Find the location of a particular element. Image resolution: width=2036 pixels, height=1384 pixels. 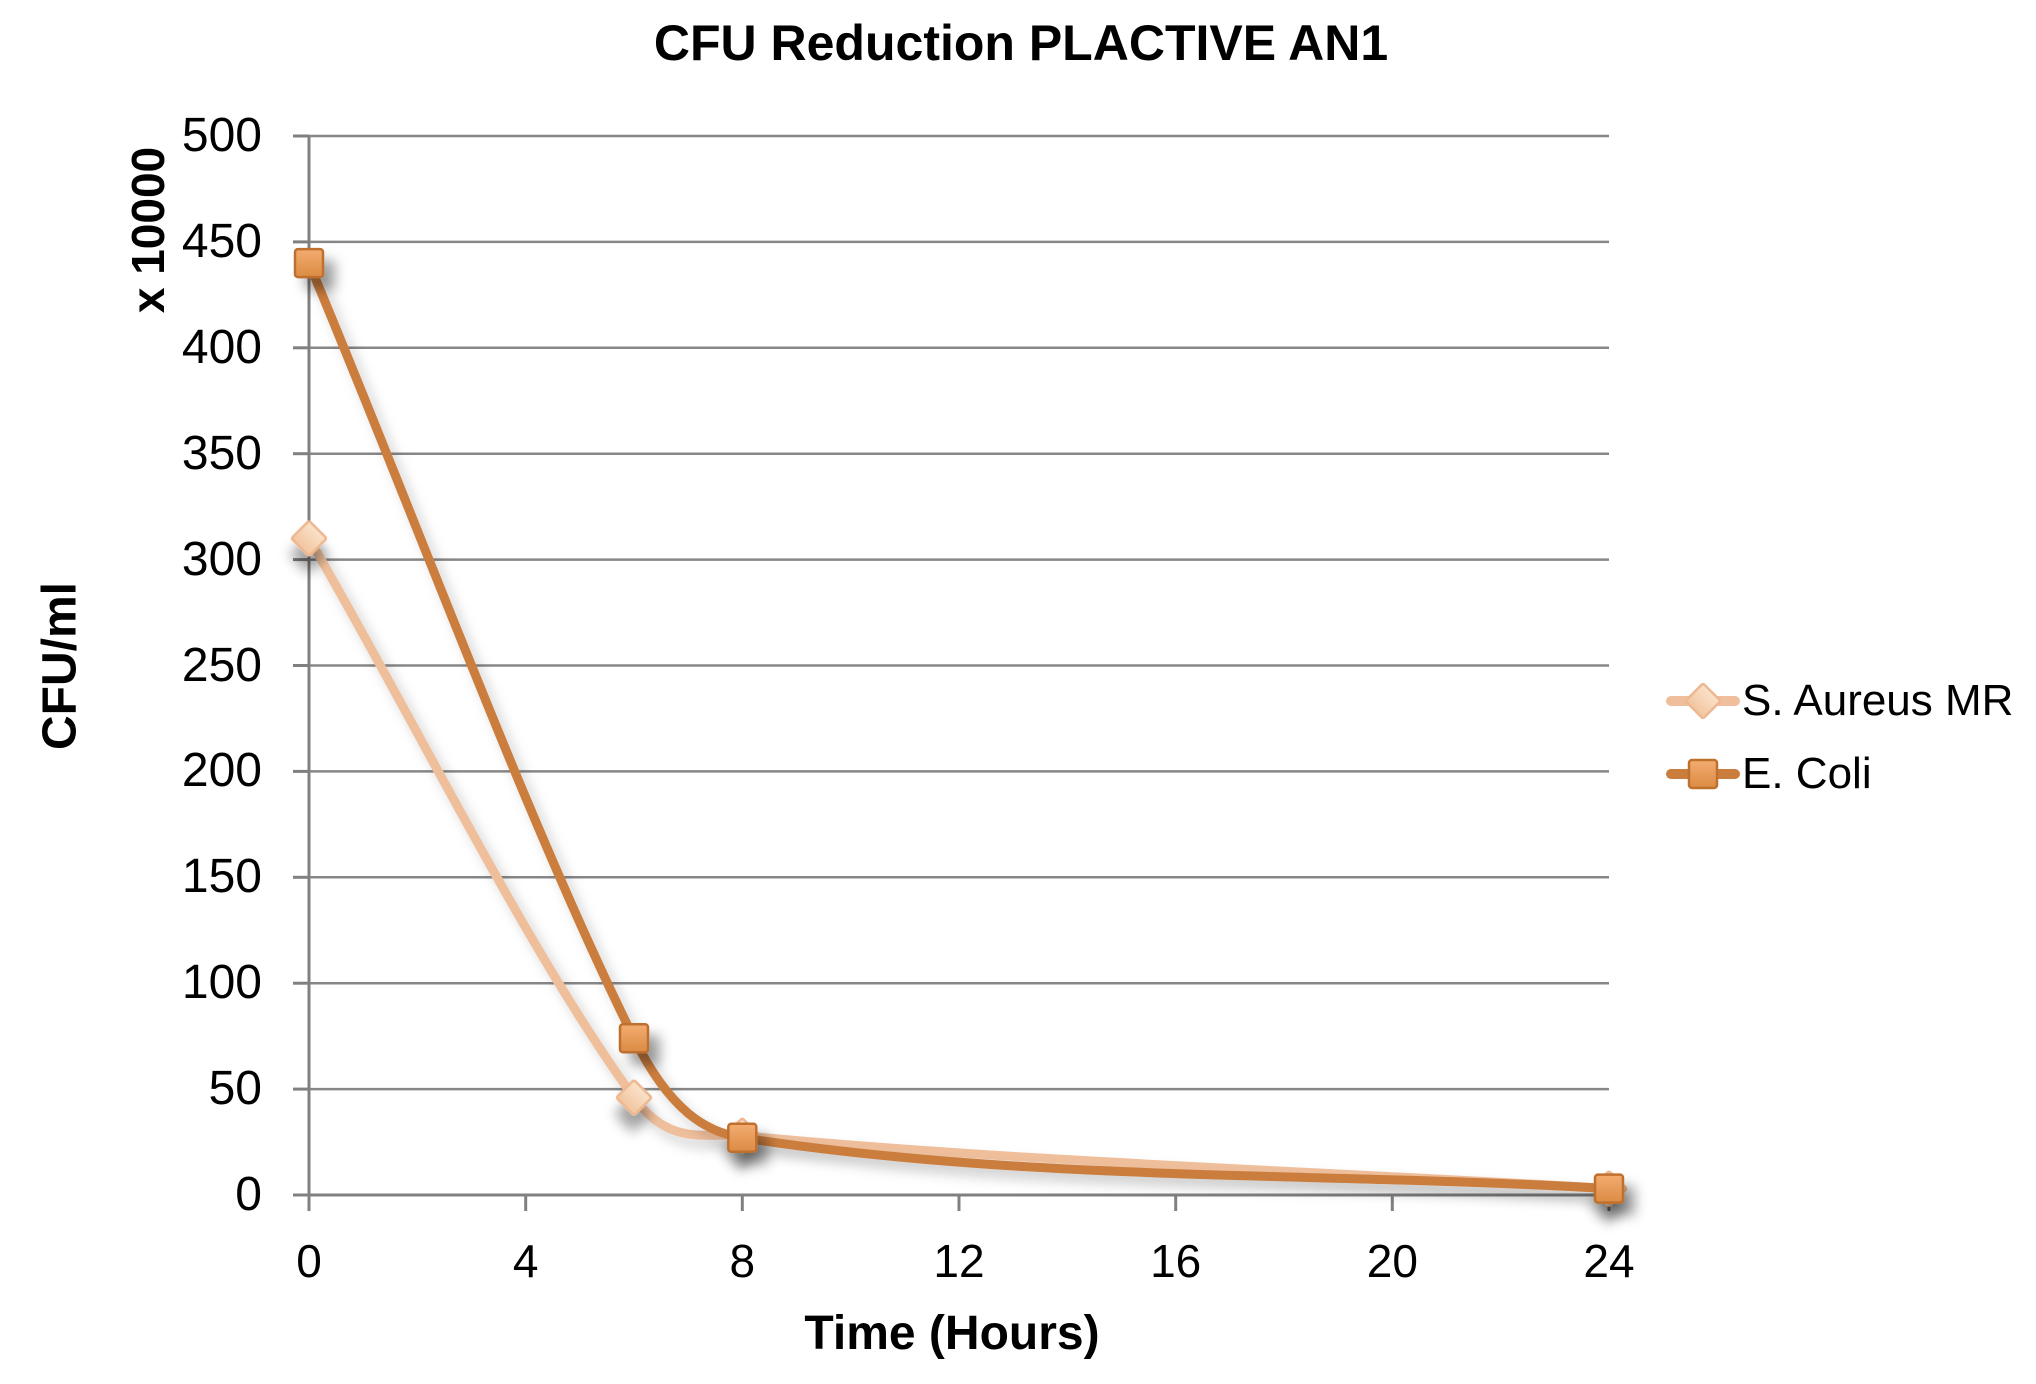

x-axis-title: Time (Hours) is located at coordinates (952, 1333).